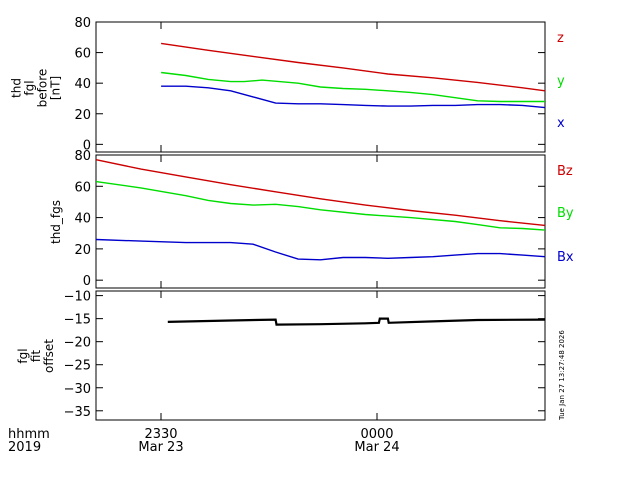 The height and width of the screenshot is (480, 640). Describe the element at coordinates (562, 375) in the screenshot. I see `timestamp-label: Tue Jan 27 13:27:48 2026` at that location.